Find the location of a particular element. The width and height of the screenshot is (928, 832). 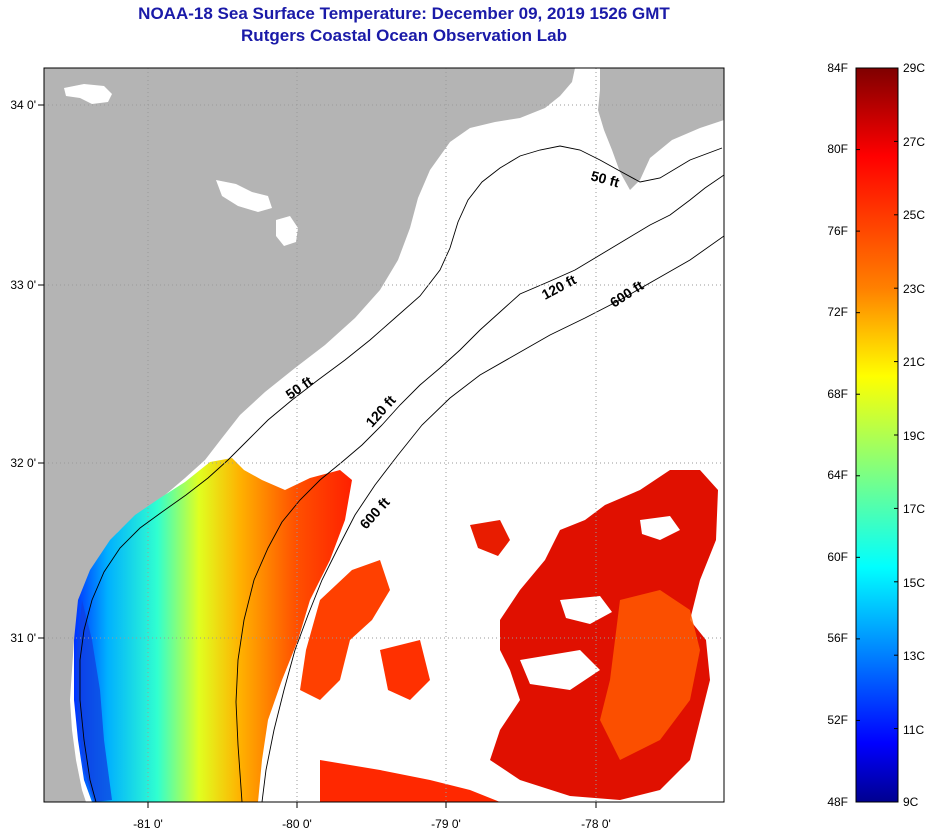

colorbar-f-label: 72F is located at coordinates (837, 312).